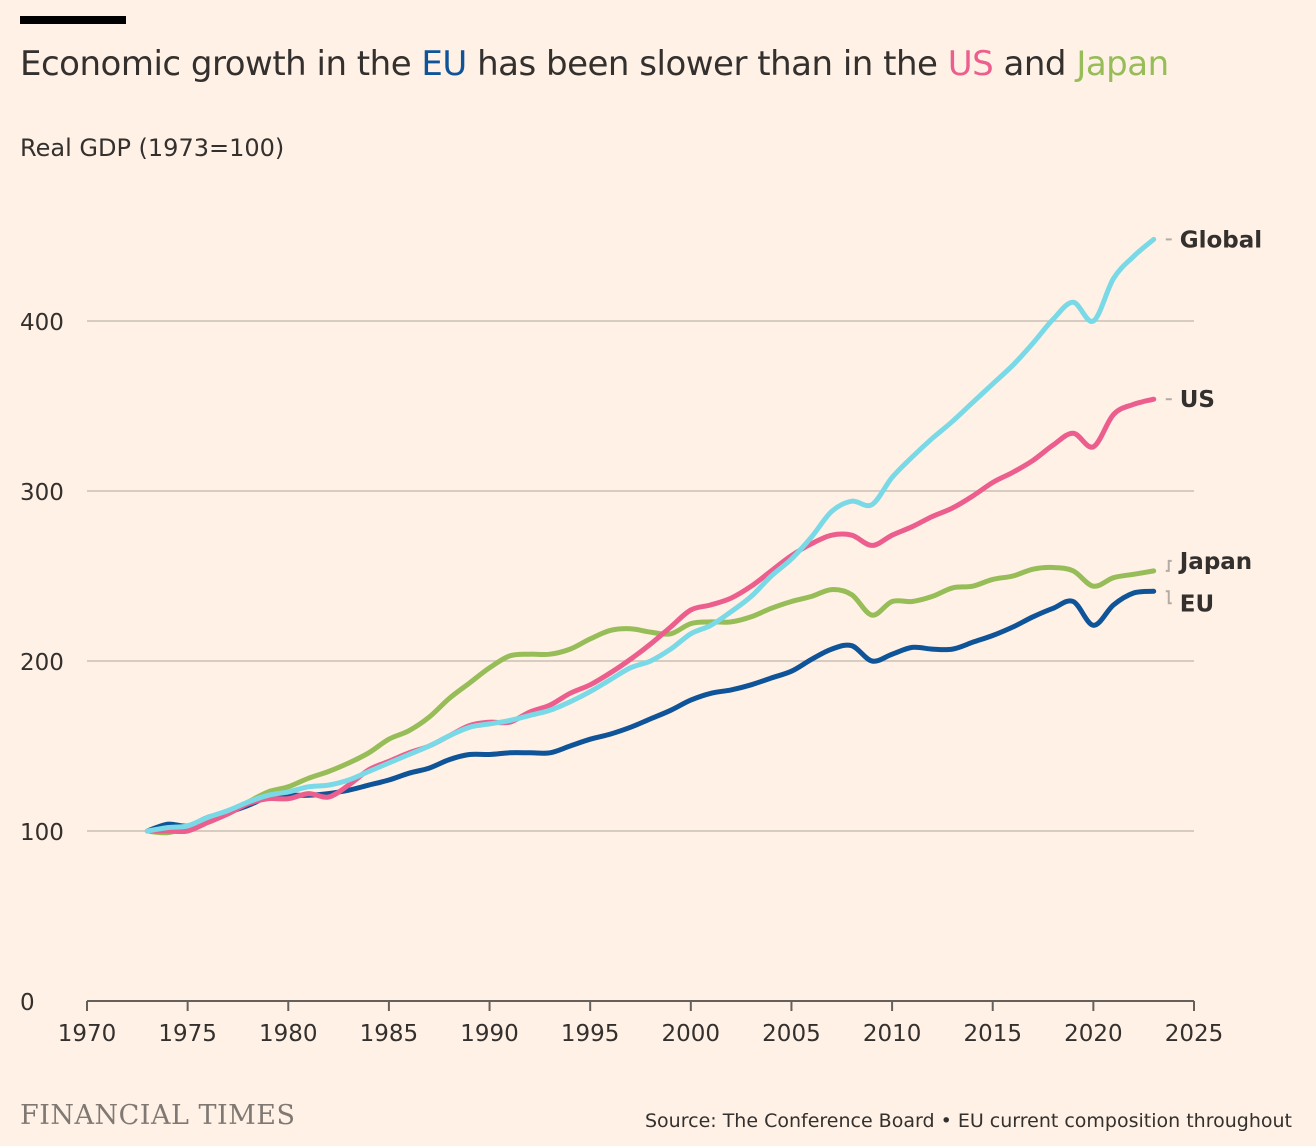 This screenshot has width=1316, height=1146. What do you see at coordinates (1035, 64) in the screenshot?
I see `title-part-3: and` at bounding box center [1035, 64].